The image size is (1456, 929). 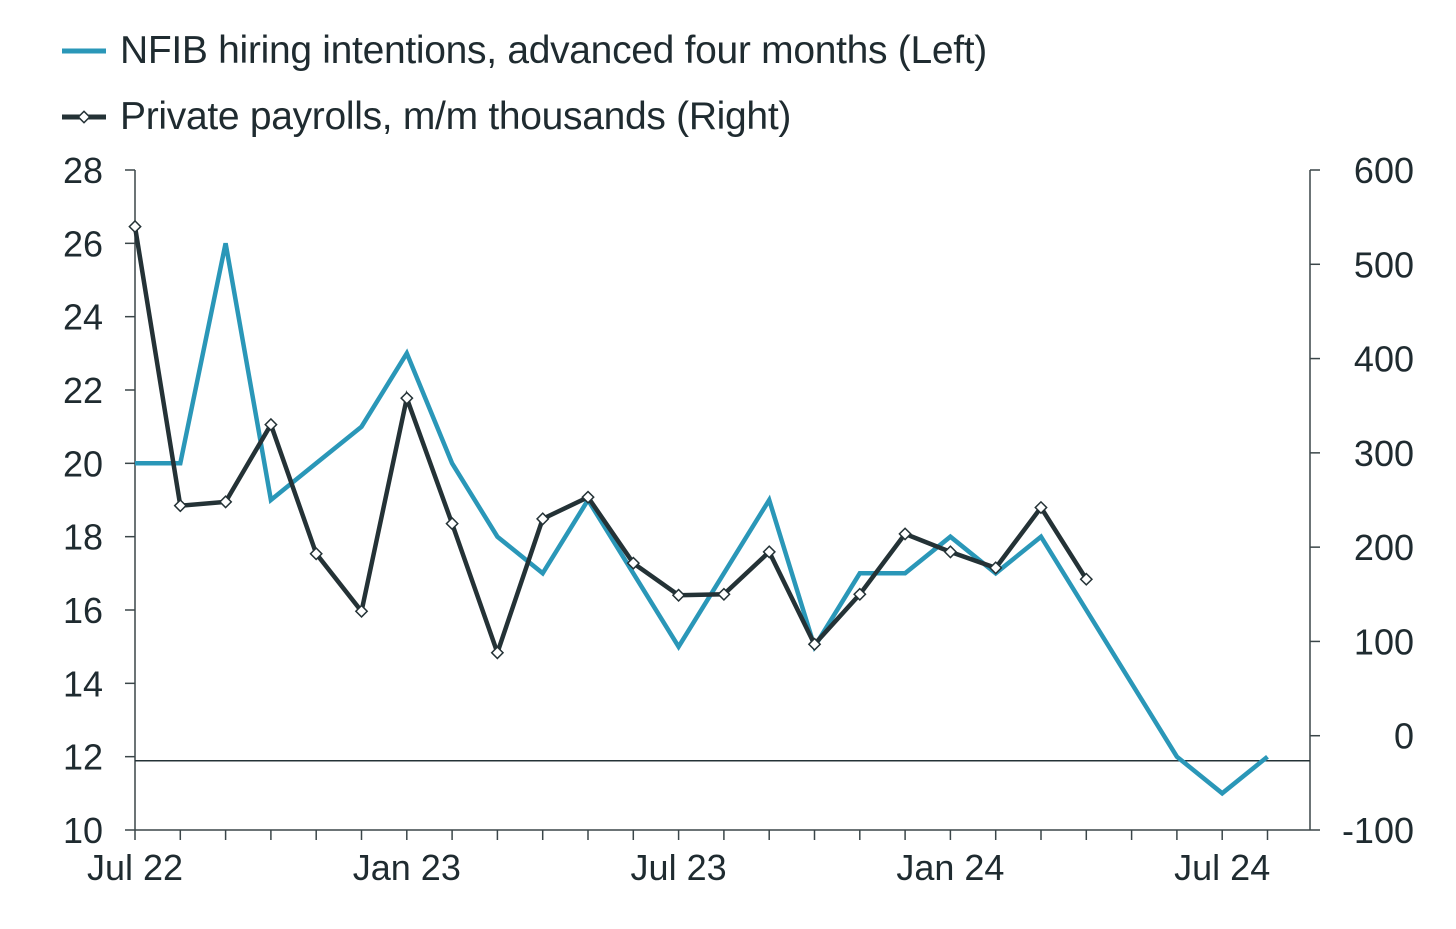 I want to click on legend-item-payrolls: Private payrolls, m/m thousands (Right), so click(x=524, y=117).